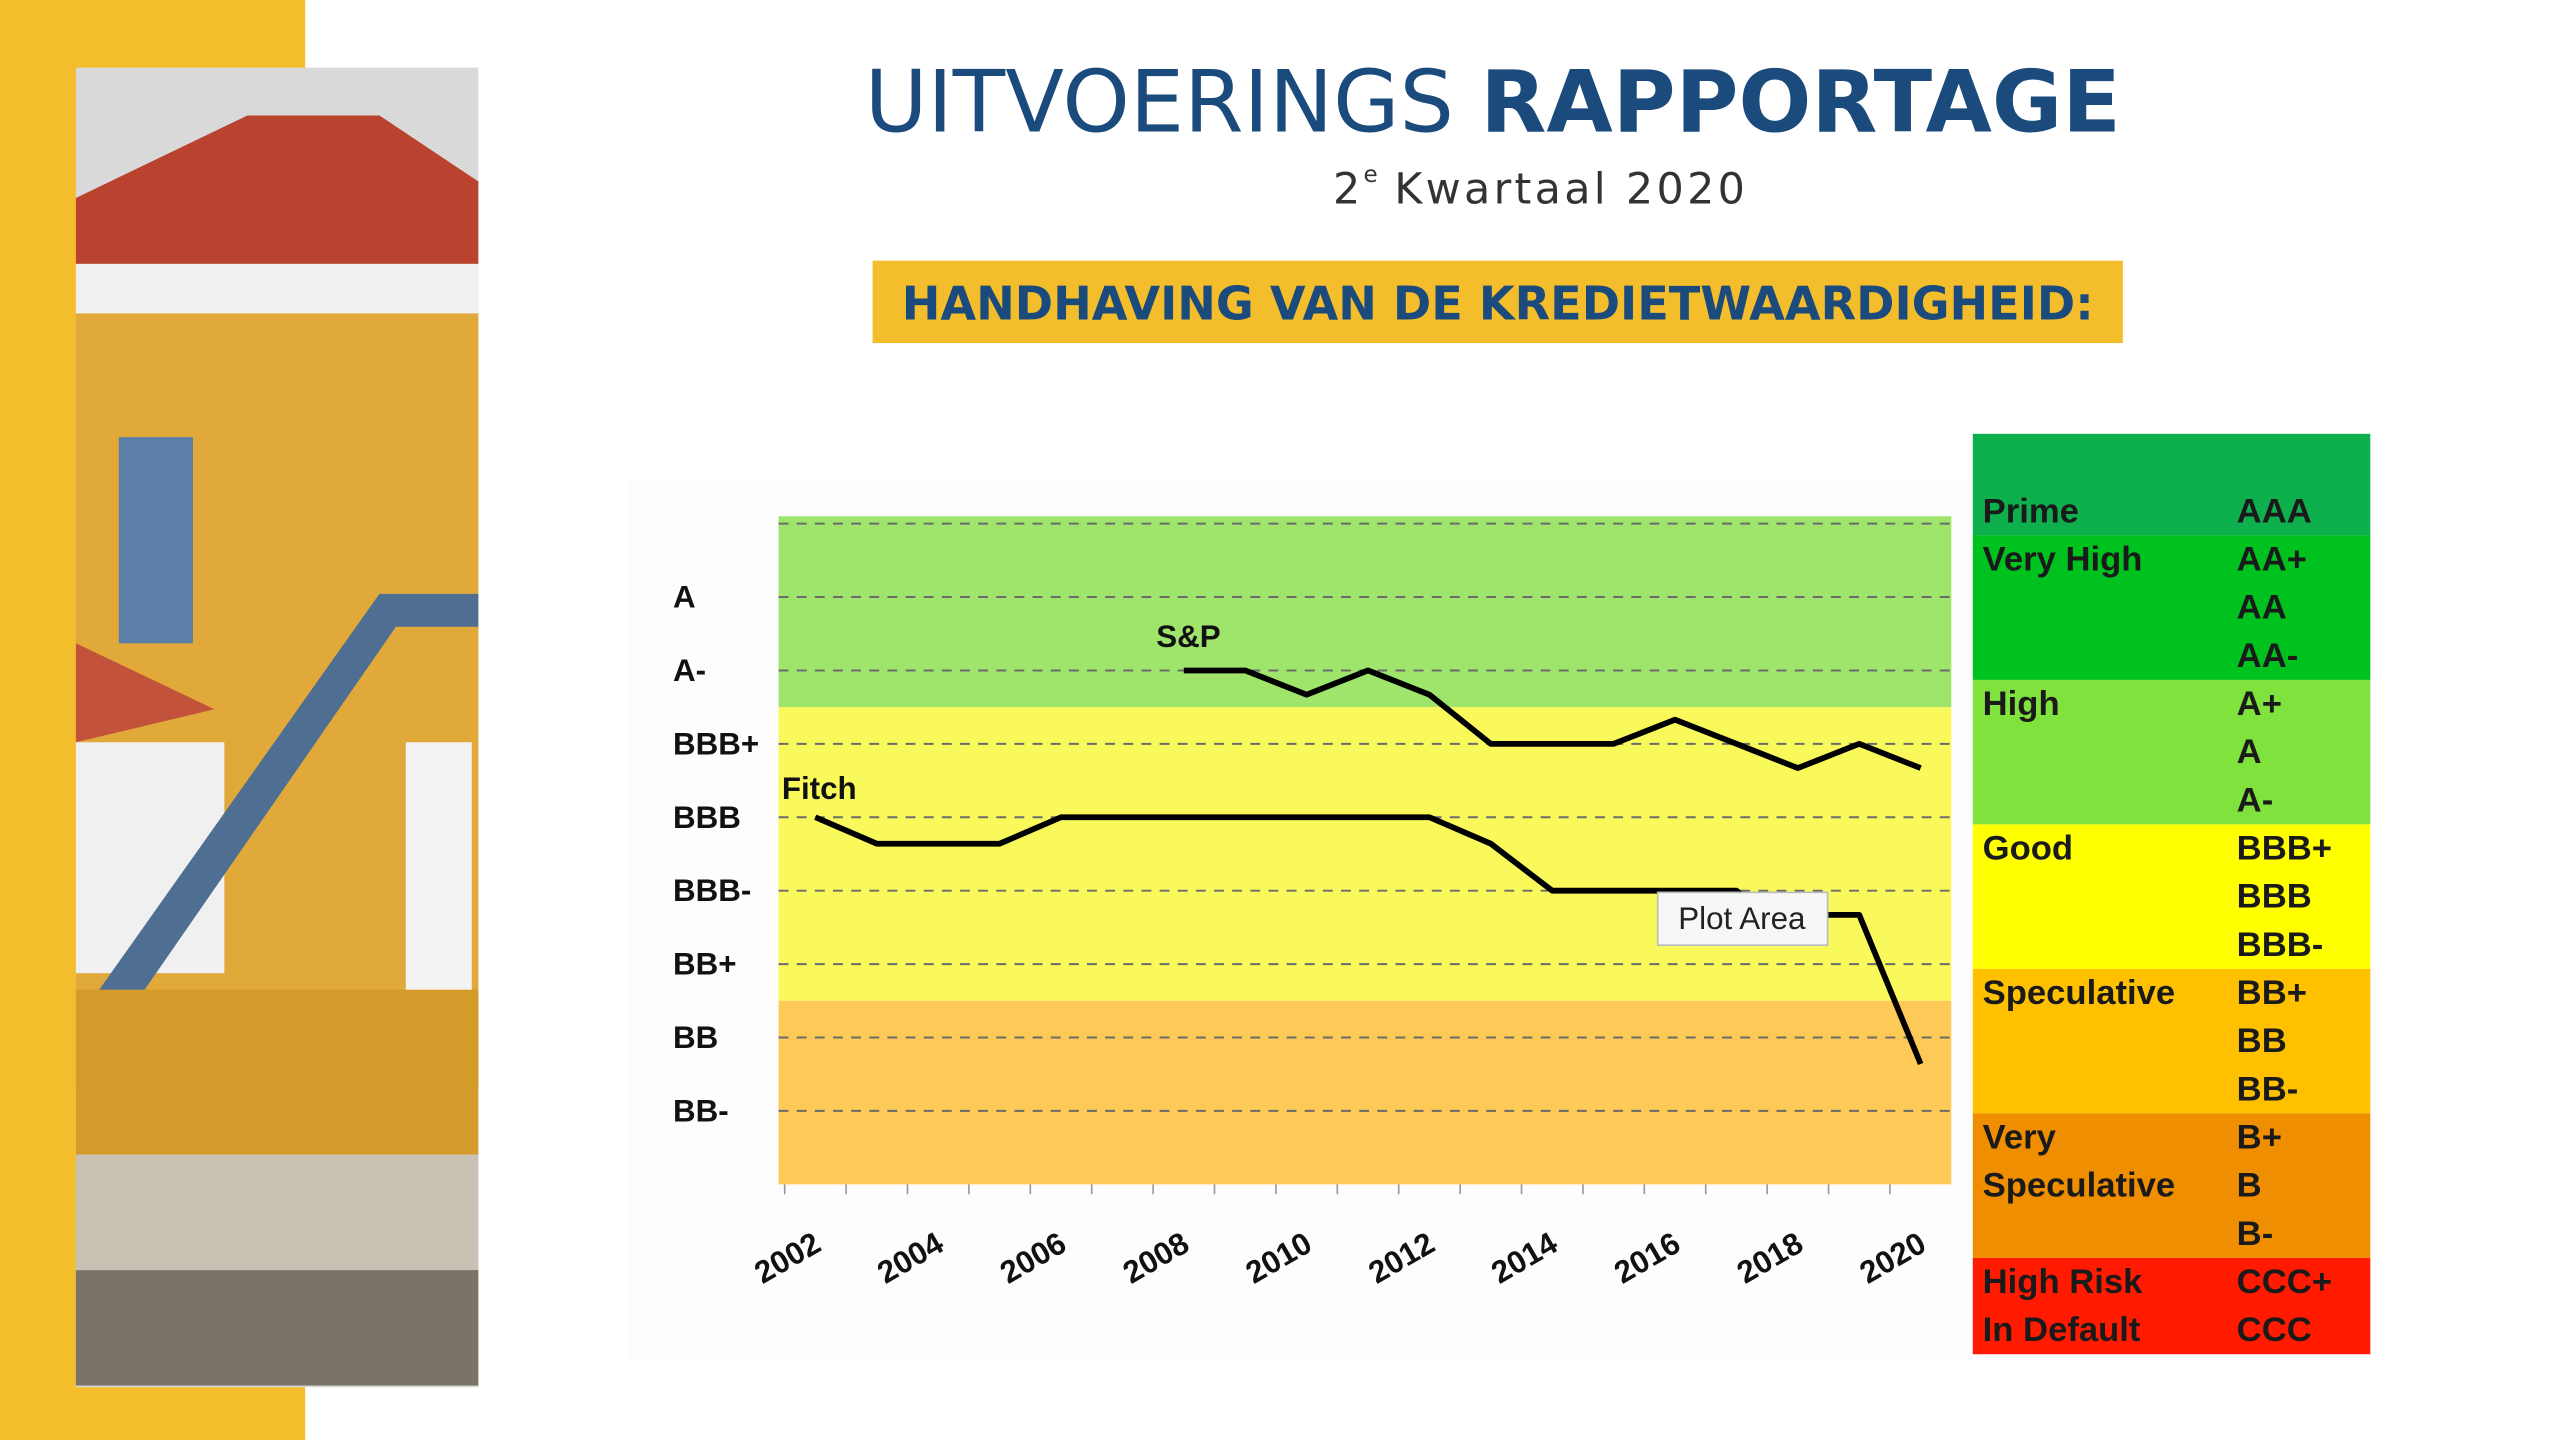  I want to click on rating-label: High, so click(2021, 704).